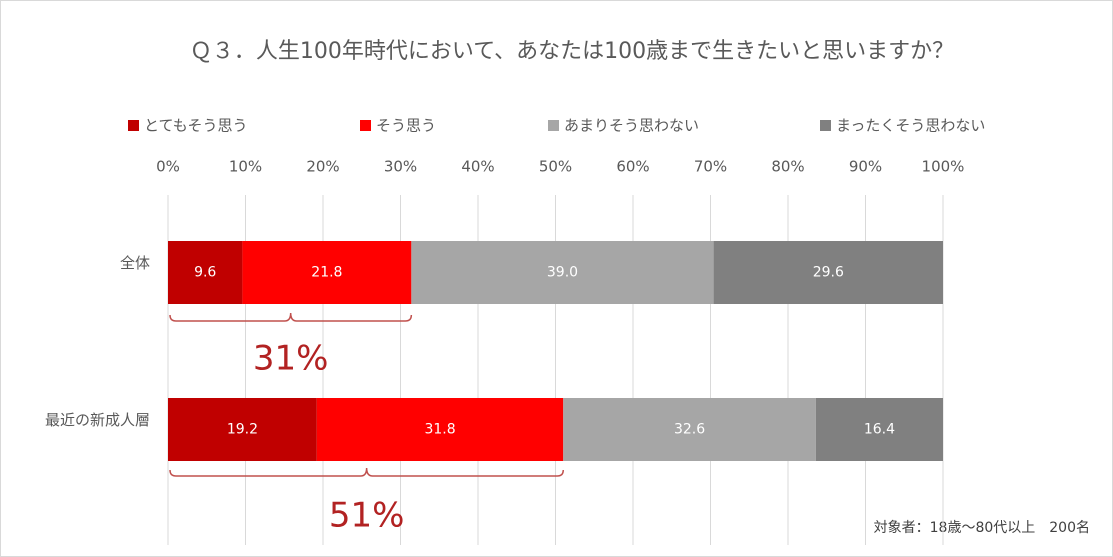 This screenshot has width=1113, height=557. What do you see at coordinates (555, 167) in the screenshot?
I see `x-tick-label: 50%` at bounding box center [555, 167].